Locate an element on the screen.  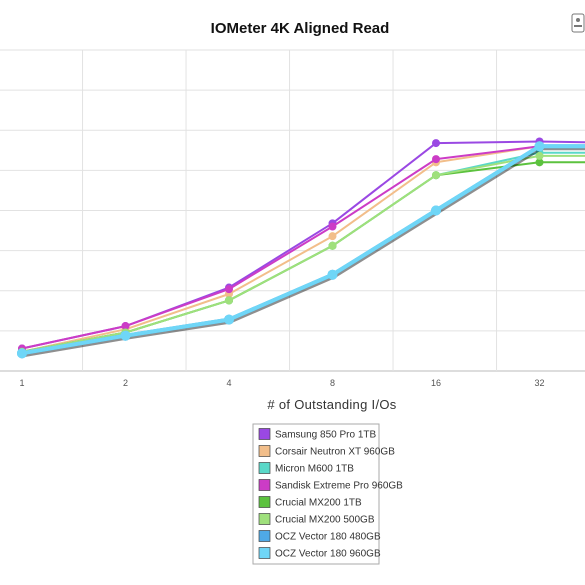
x-axis-ticks: 1 2 4 8 16 32 is located at coordinates (281, 383).